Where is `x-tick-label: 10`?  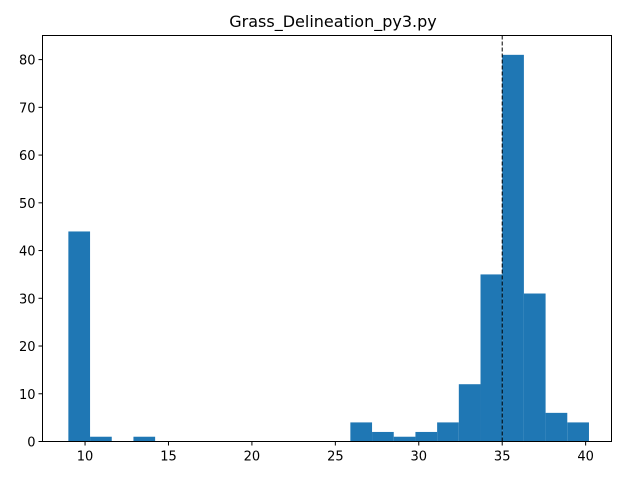
x-tick-label: 10 is located at coordinates (85, 457).